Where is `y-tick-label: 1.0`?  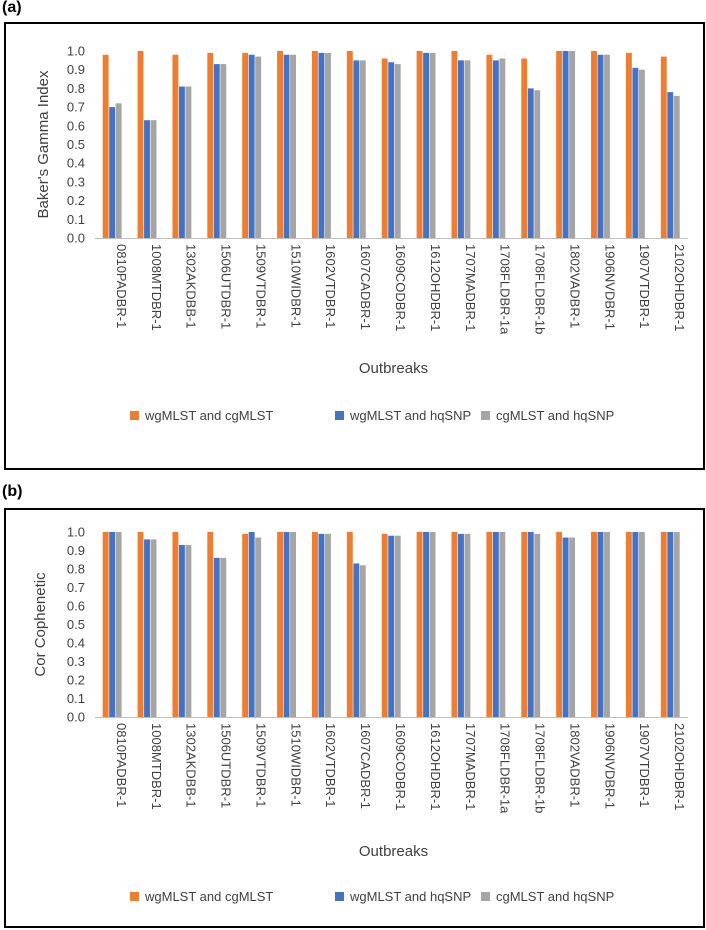
y-tick-label: 1.0 is located at coordinates (76, 51).